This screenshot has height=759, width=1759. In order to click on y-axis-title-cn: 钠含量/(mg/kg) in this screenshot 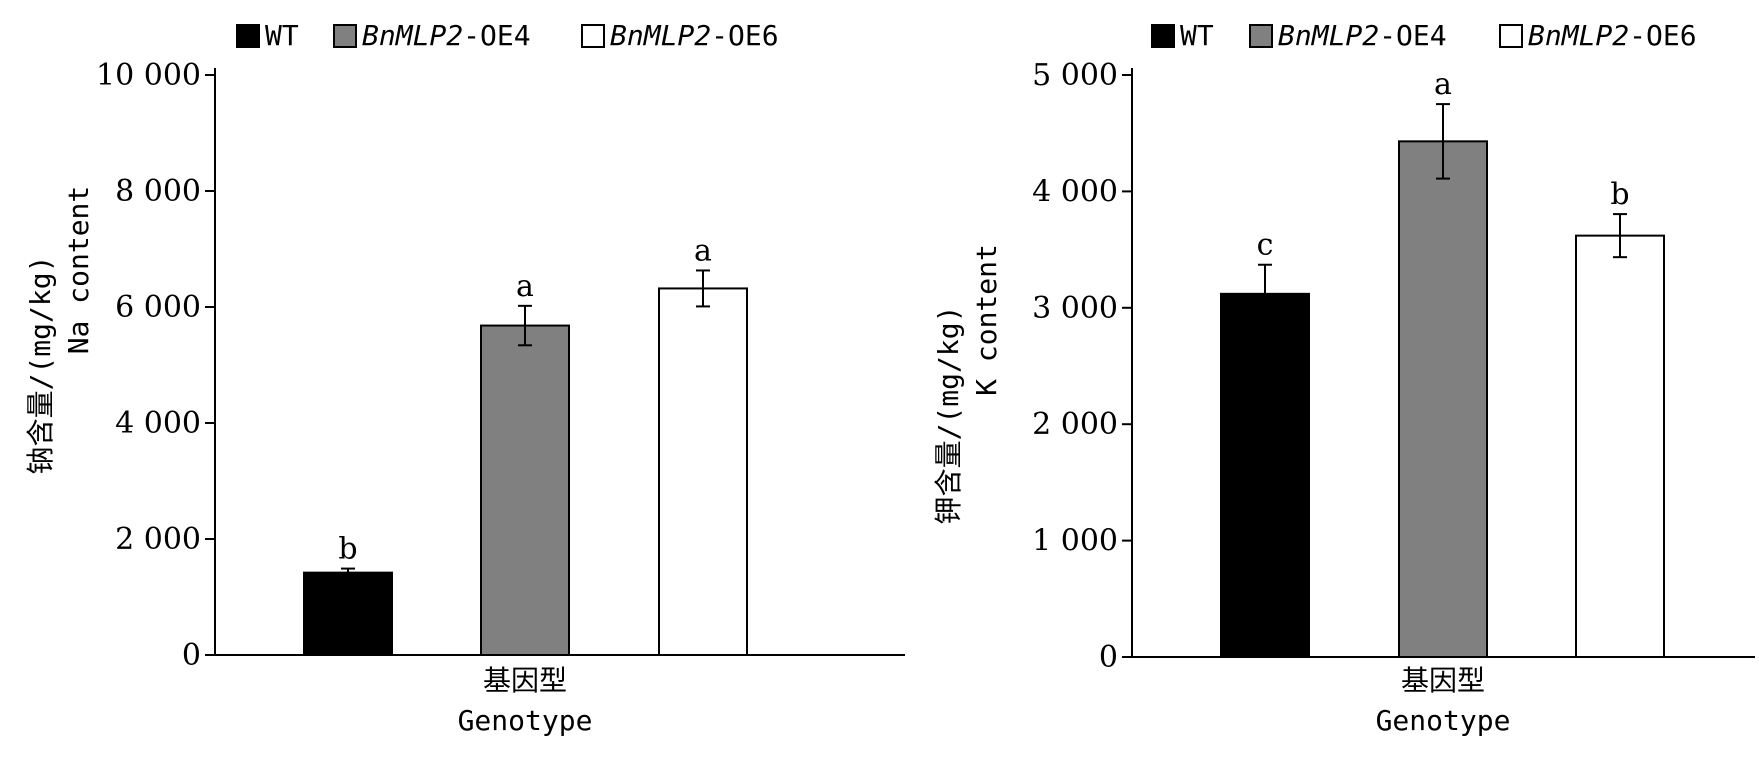, I will do `click(40, 365)`.